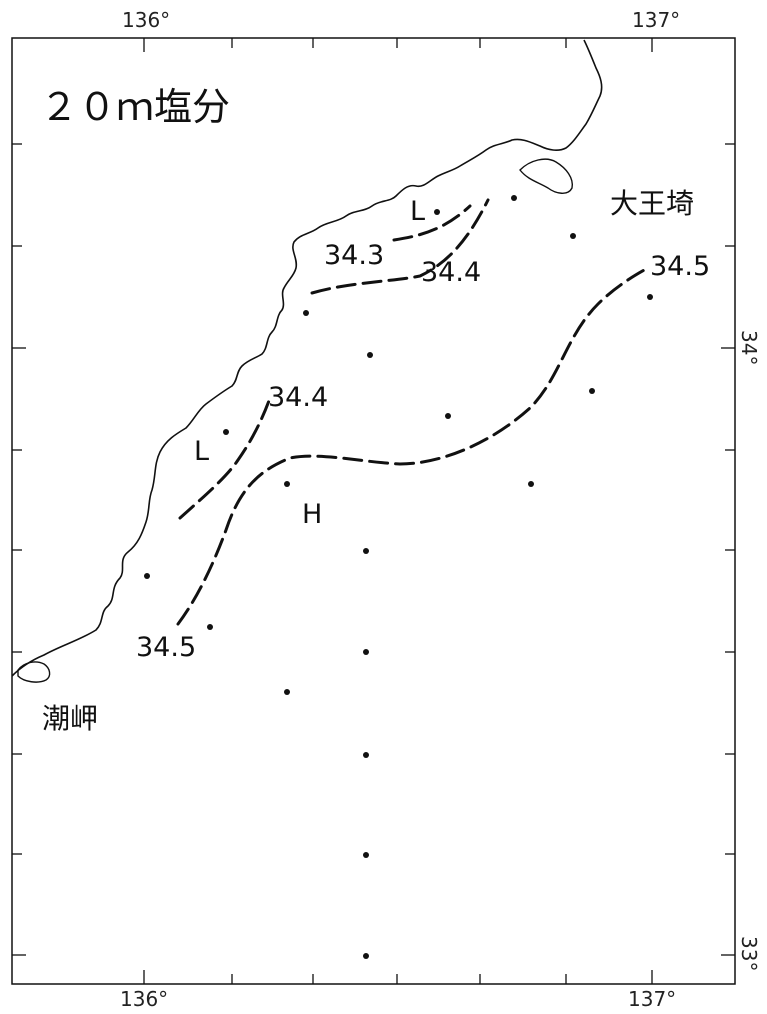 This screenshot has width=767, height=1014. What do you see at coordinates (201, 451) in the screenshot?
I see `low-mark-west: L` at bounding box center [201, 451].